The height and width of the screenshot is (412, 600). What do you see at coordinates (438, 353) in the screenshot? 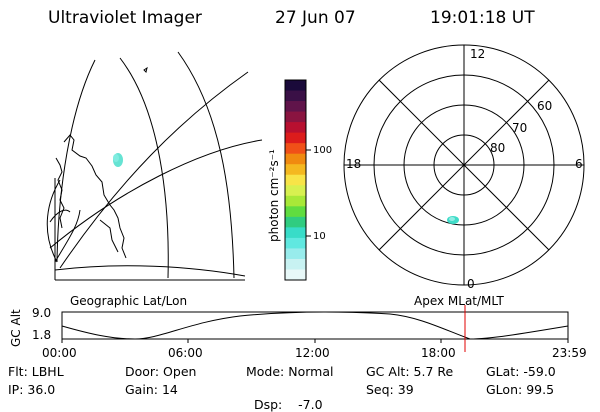
I see `x-tick-label: 18:00` at bounding box center [438, 353].